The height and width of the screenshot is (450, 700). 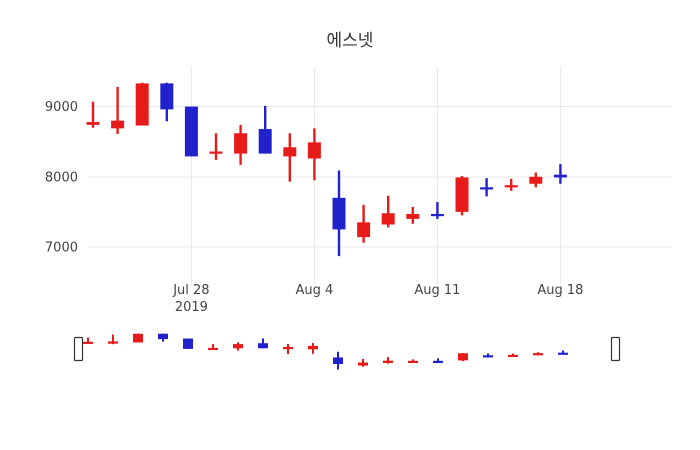 I want to click on y-axis-tick-label: 9000, so click(x=61, y=107).